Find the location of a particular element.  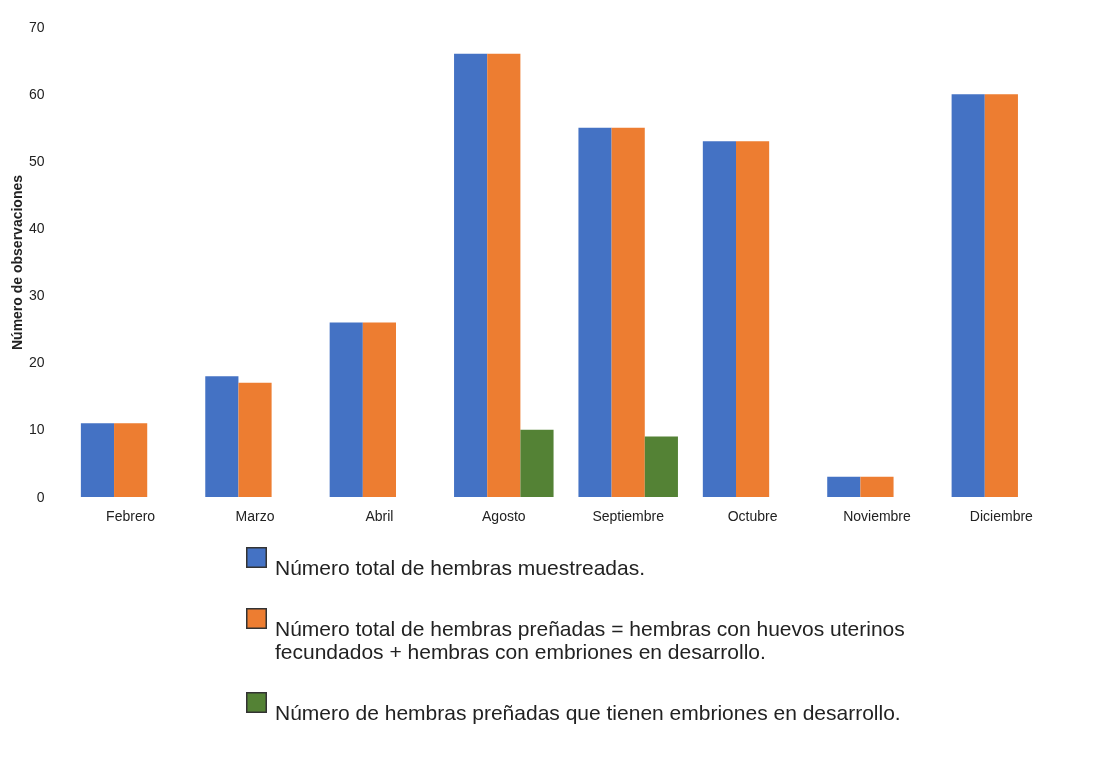

x-tick-label: Abril is located at coordinates (379, 515).